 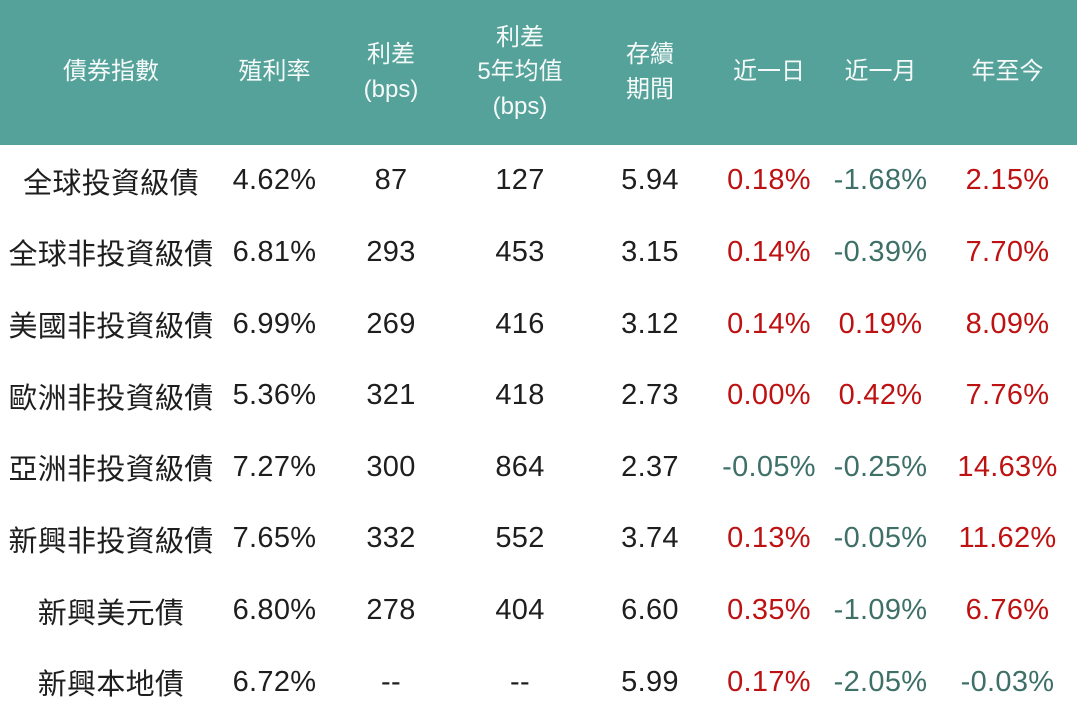 I want to click on table-row: 全球非投資級債 6.81% 293 453 3.15 0.14% -0.39% 7.70%, so click(x=538, y=253).